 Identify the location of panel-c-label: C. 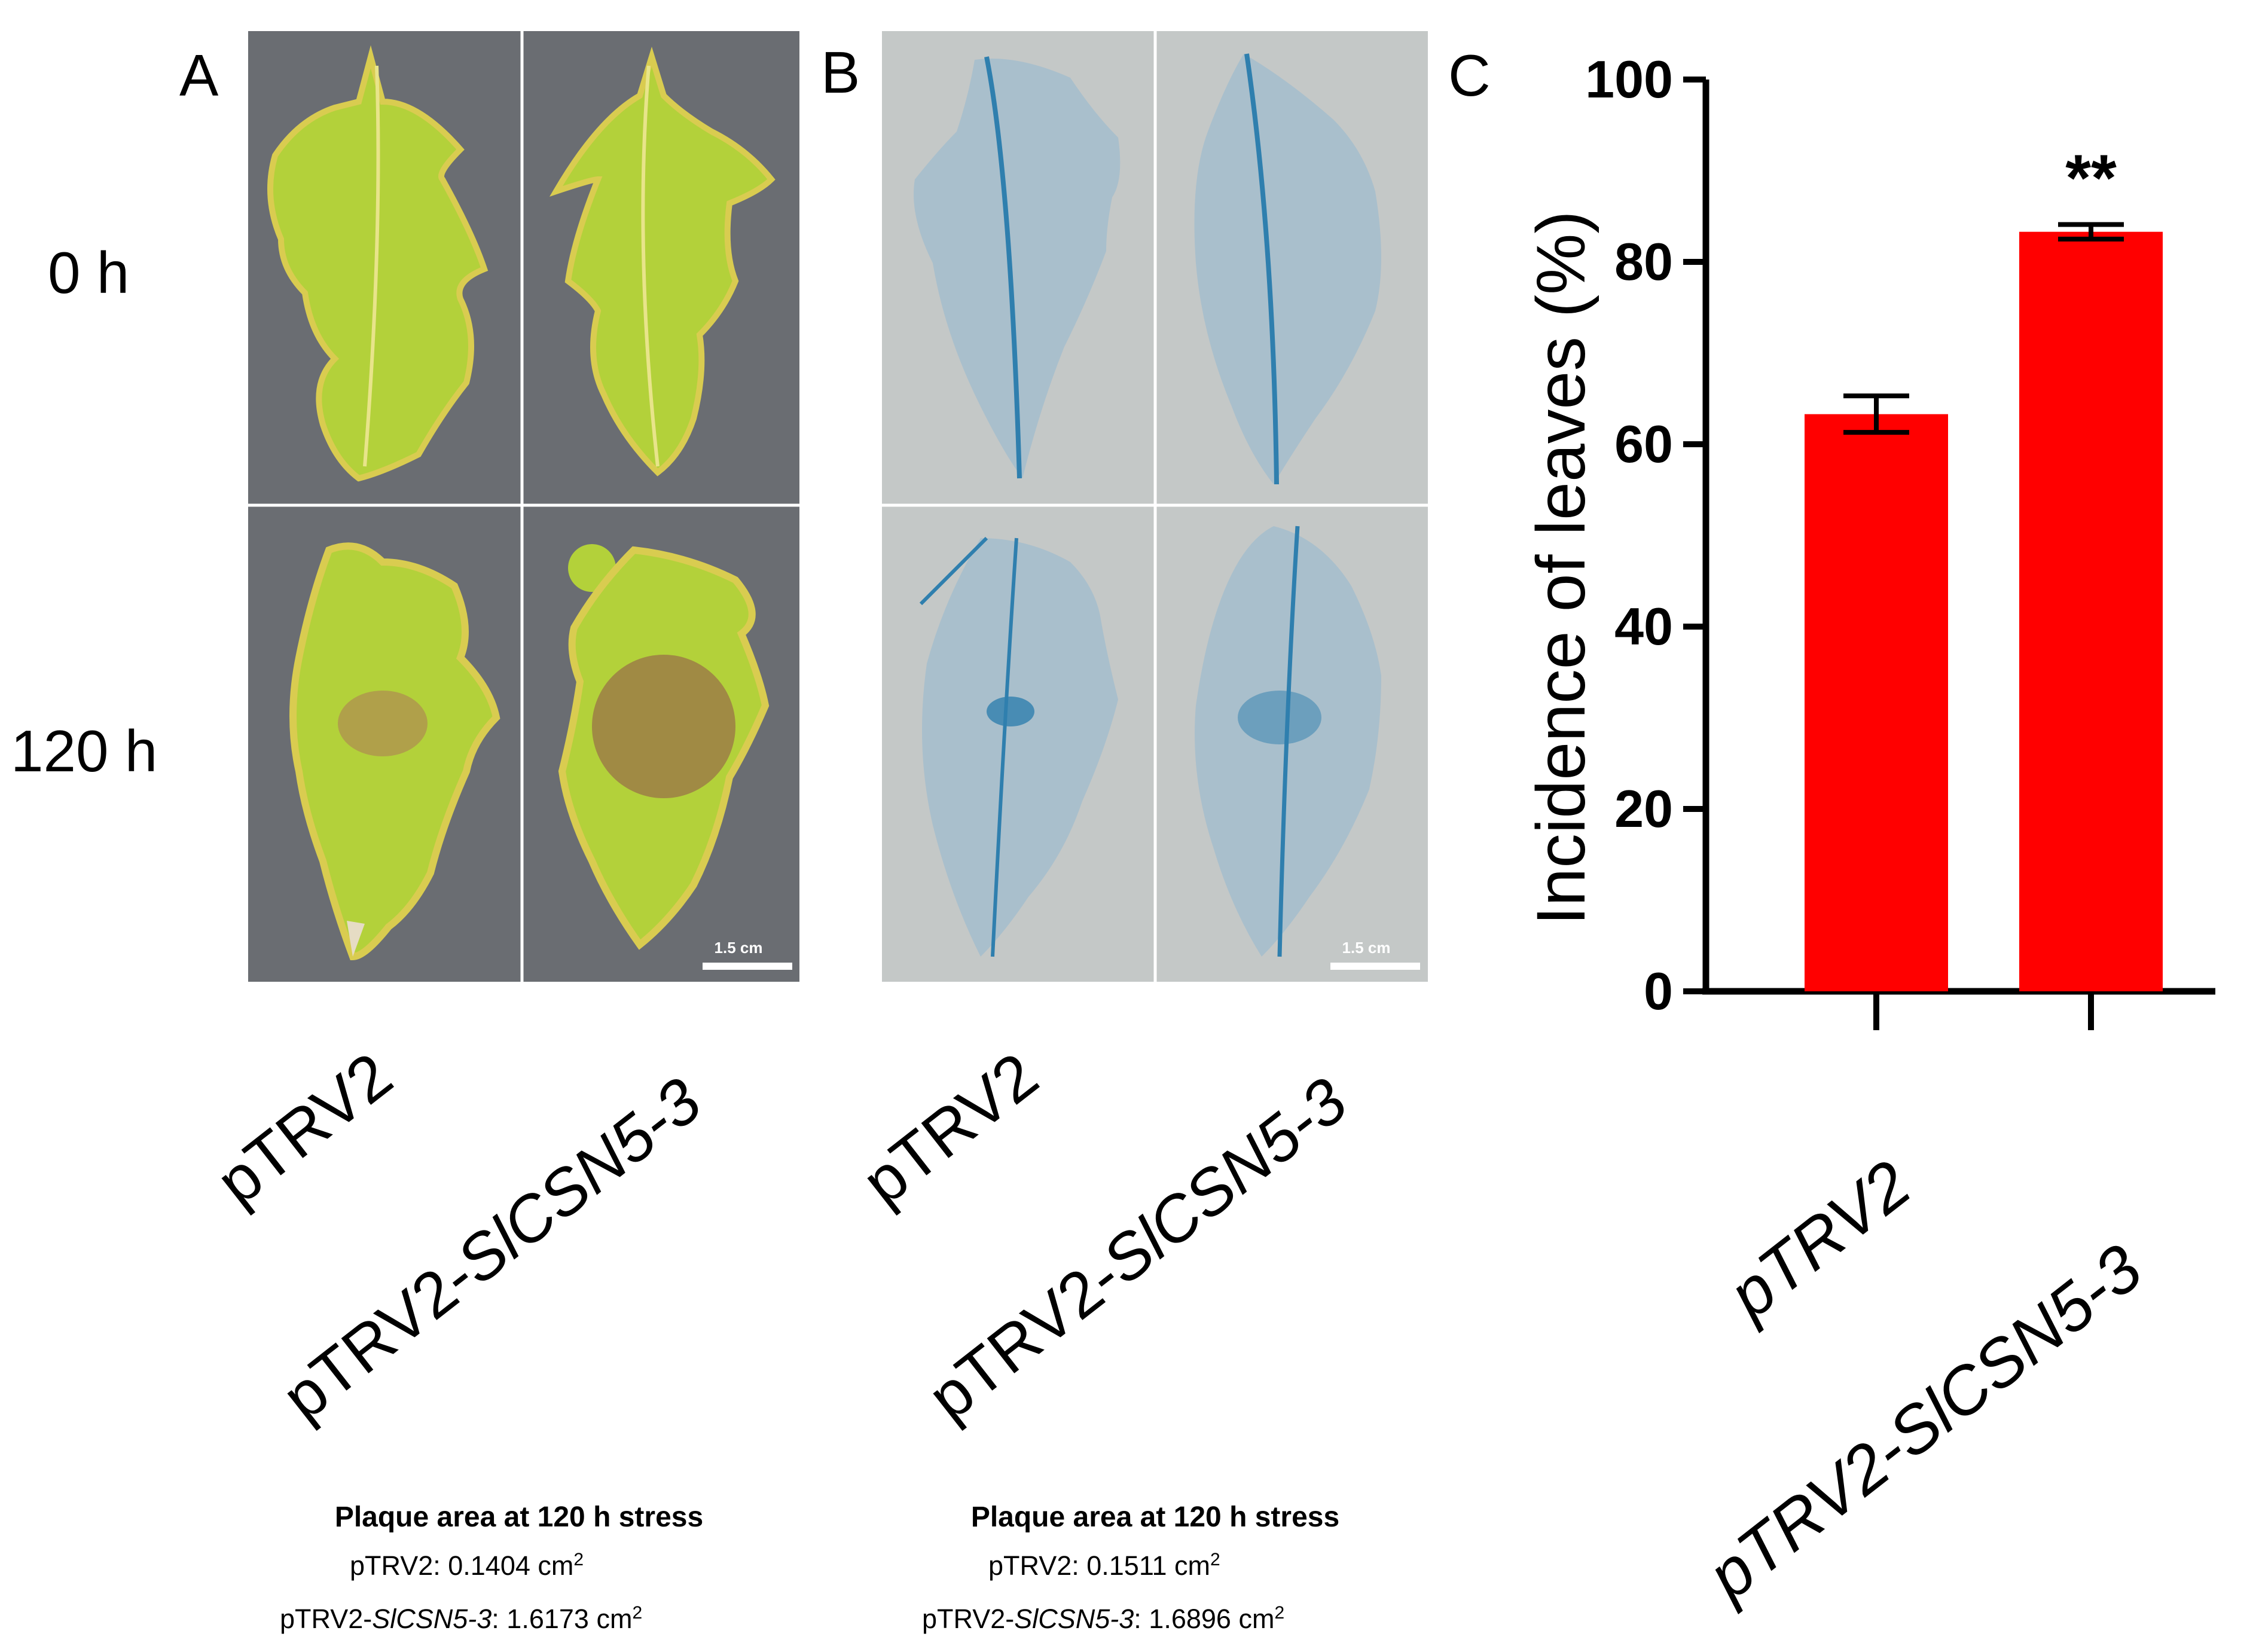
(1469, 75).